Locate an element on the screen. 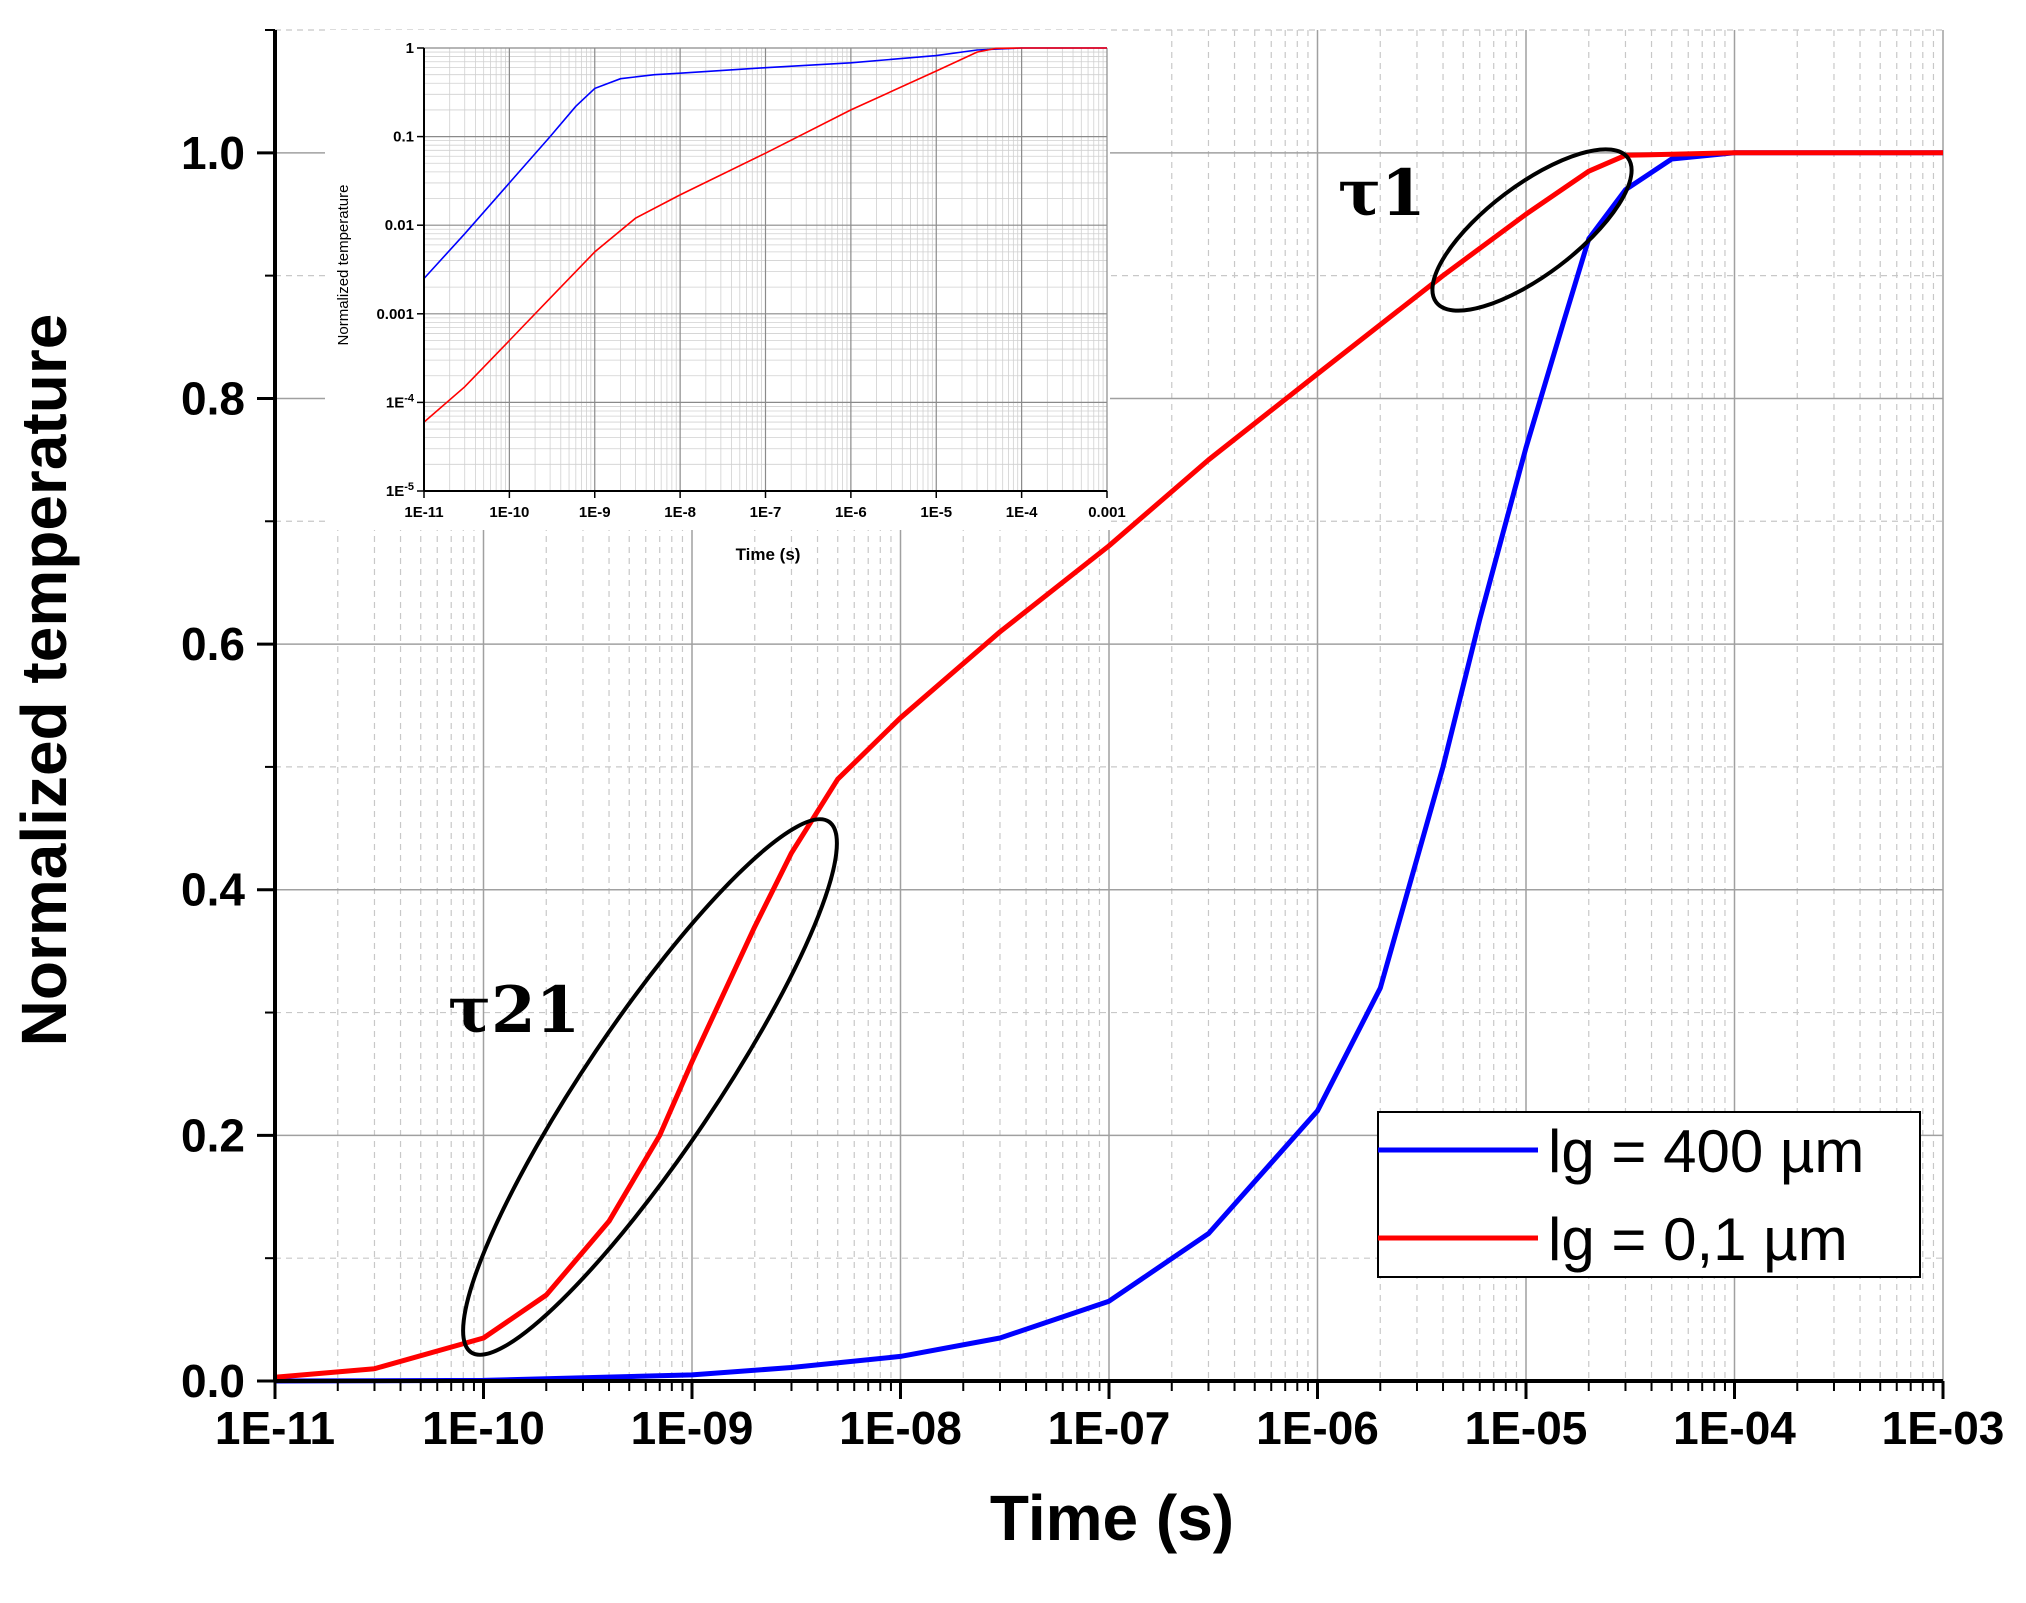 The height and width of the screenshot is (1603, 2026). inset-x-tick-label: 0.001 is located at coordinates (1107, 512).